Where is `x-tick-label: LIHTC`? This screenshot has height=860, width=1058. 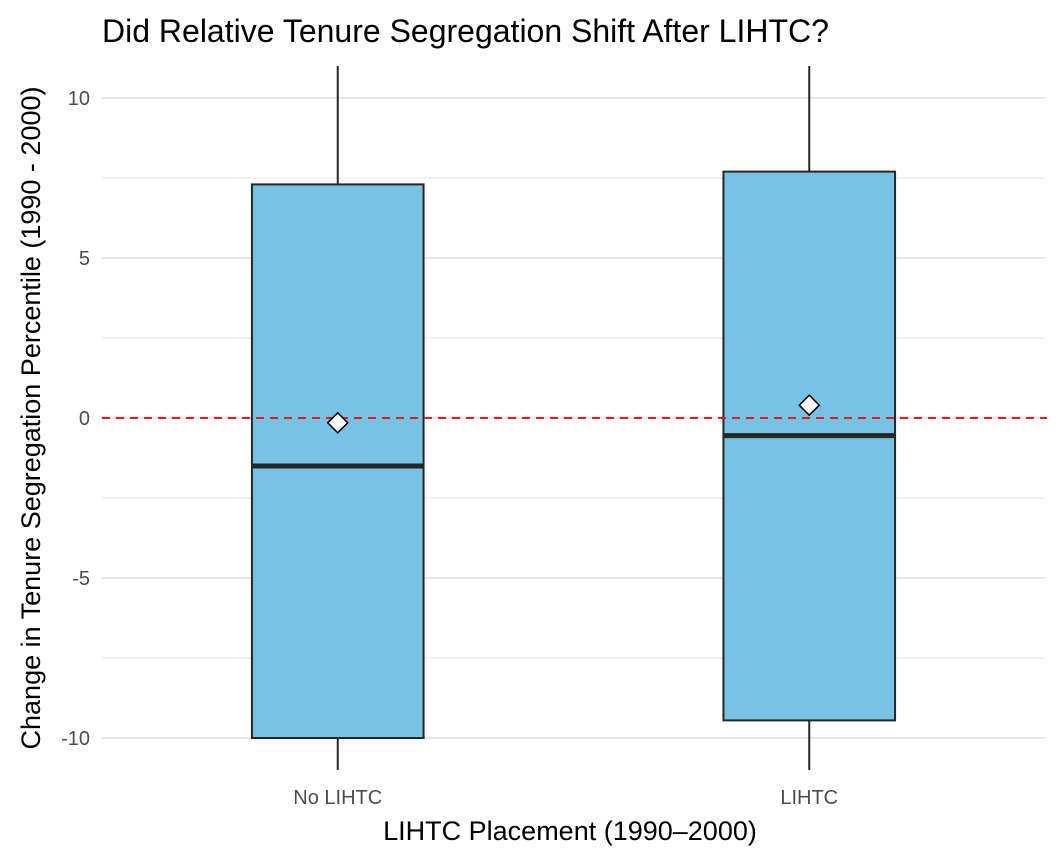
x-tick-label: LIHTC is located at coordinates (809, 798).